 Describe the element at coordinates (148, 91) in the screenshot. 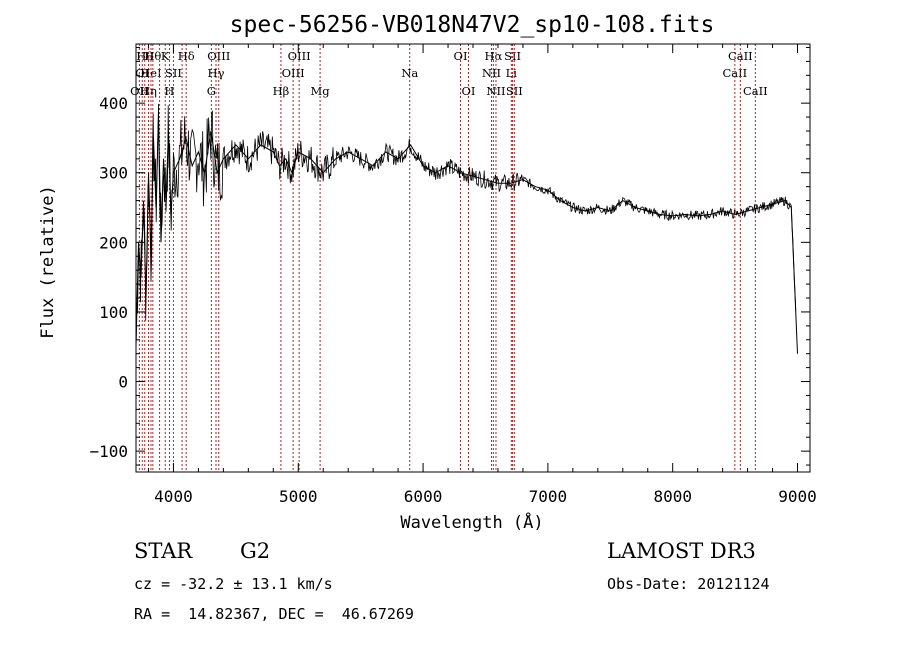

I see `line-marker-label: Hη` at that location.